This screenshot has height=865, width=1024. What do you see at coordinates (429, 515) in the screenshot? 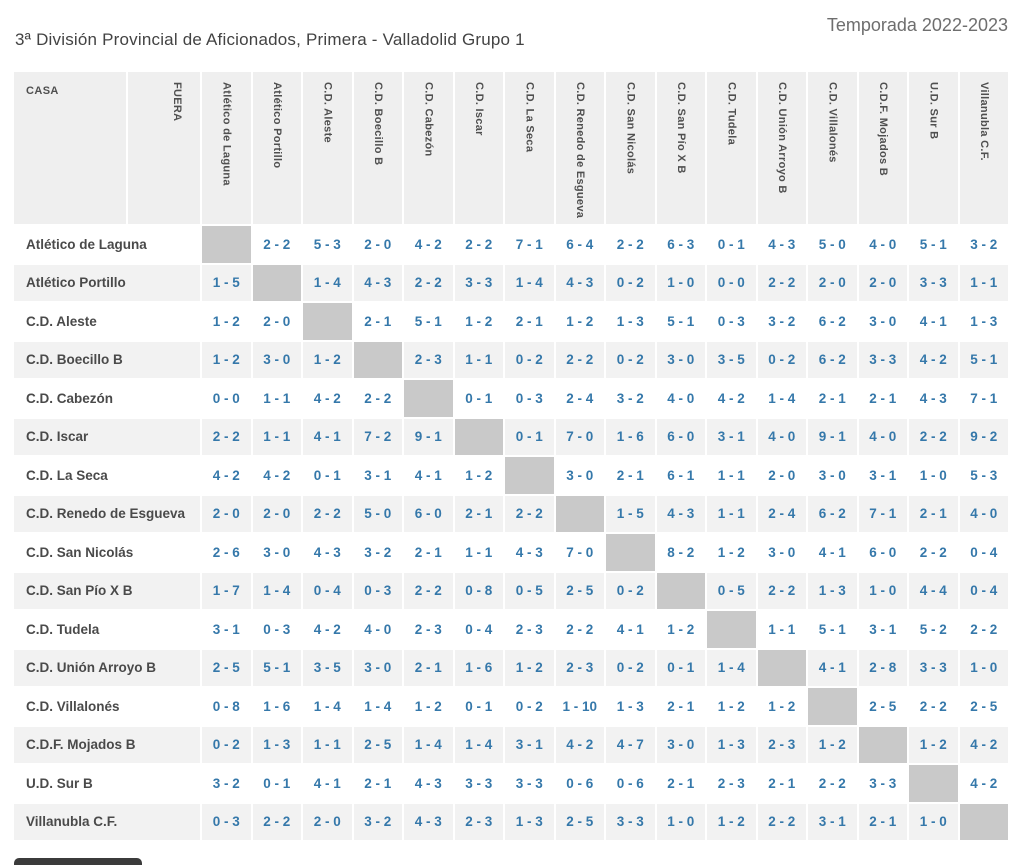
I see `score-cell: 6 - 0` at bounding box center [429, 515].